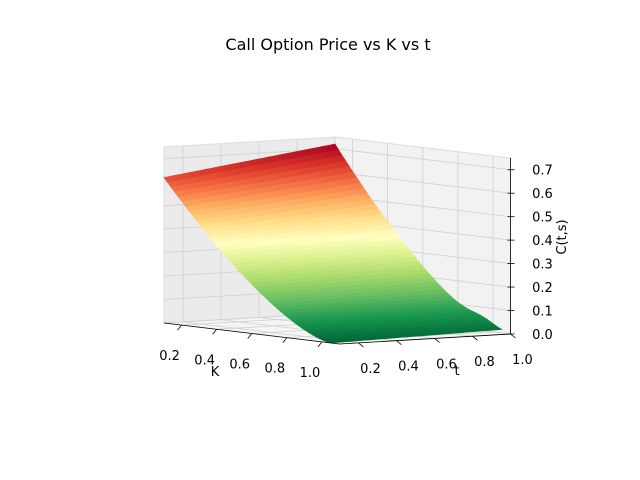 This screenshot has height=480, width=640. What do you see at coordinates (542, 335) in the screenshot?
I see `z-tick-label: 0.0` at bounding box center [542, 335].